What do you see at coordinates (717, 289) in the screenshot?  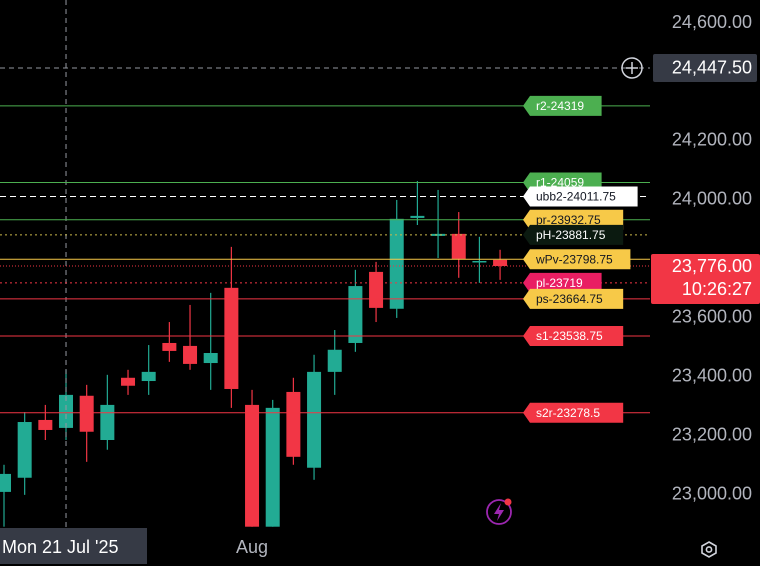 I see `countdown: 10:26:27` at bounding box center [717, 289].